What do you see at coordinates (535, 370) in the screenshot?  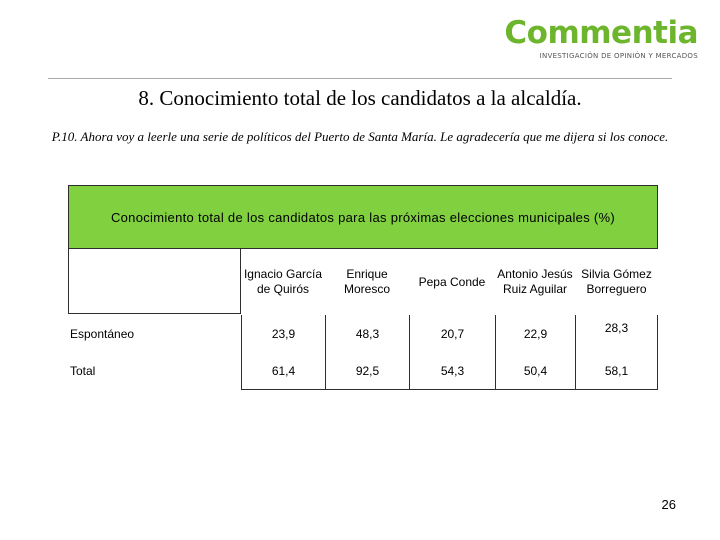 I see `table-cell: 50,4` at bounding box center [535, 370].